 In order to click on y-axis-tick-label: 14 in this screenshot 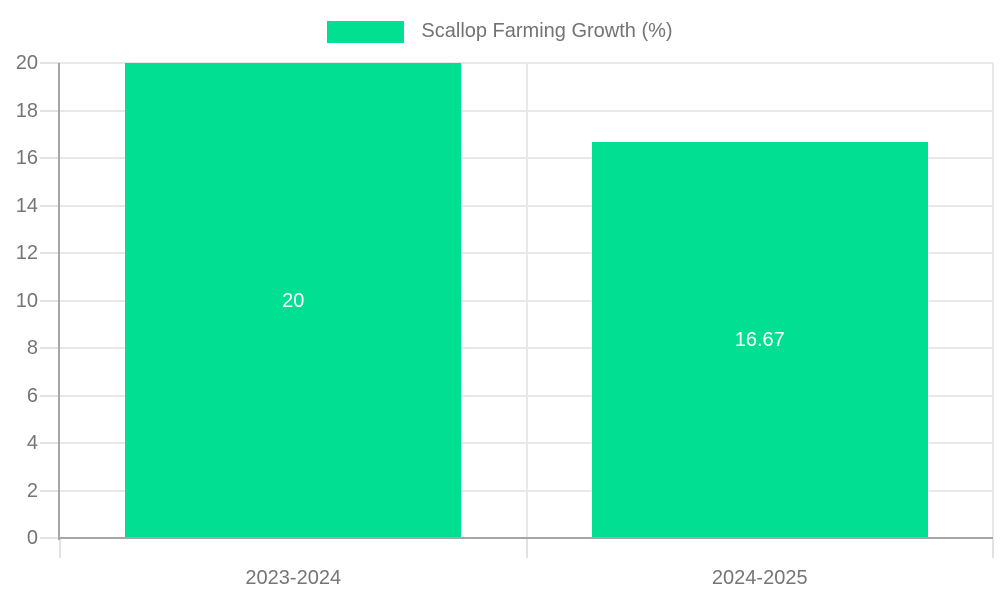, I will do `click(26, 205)`.